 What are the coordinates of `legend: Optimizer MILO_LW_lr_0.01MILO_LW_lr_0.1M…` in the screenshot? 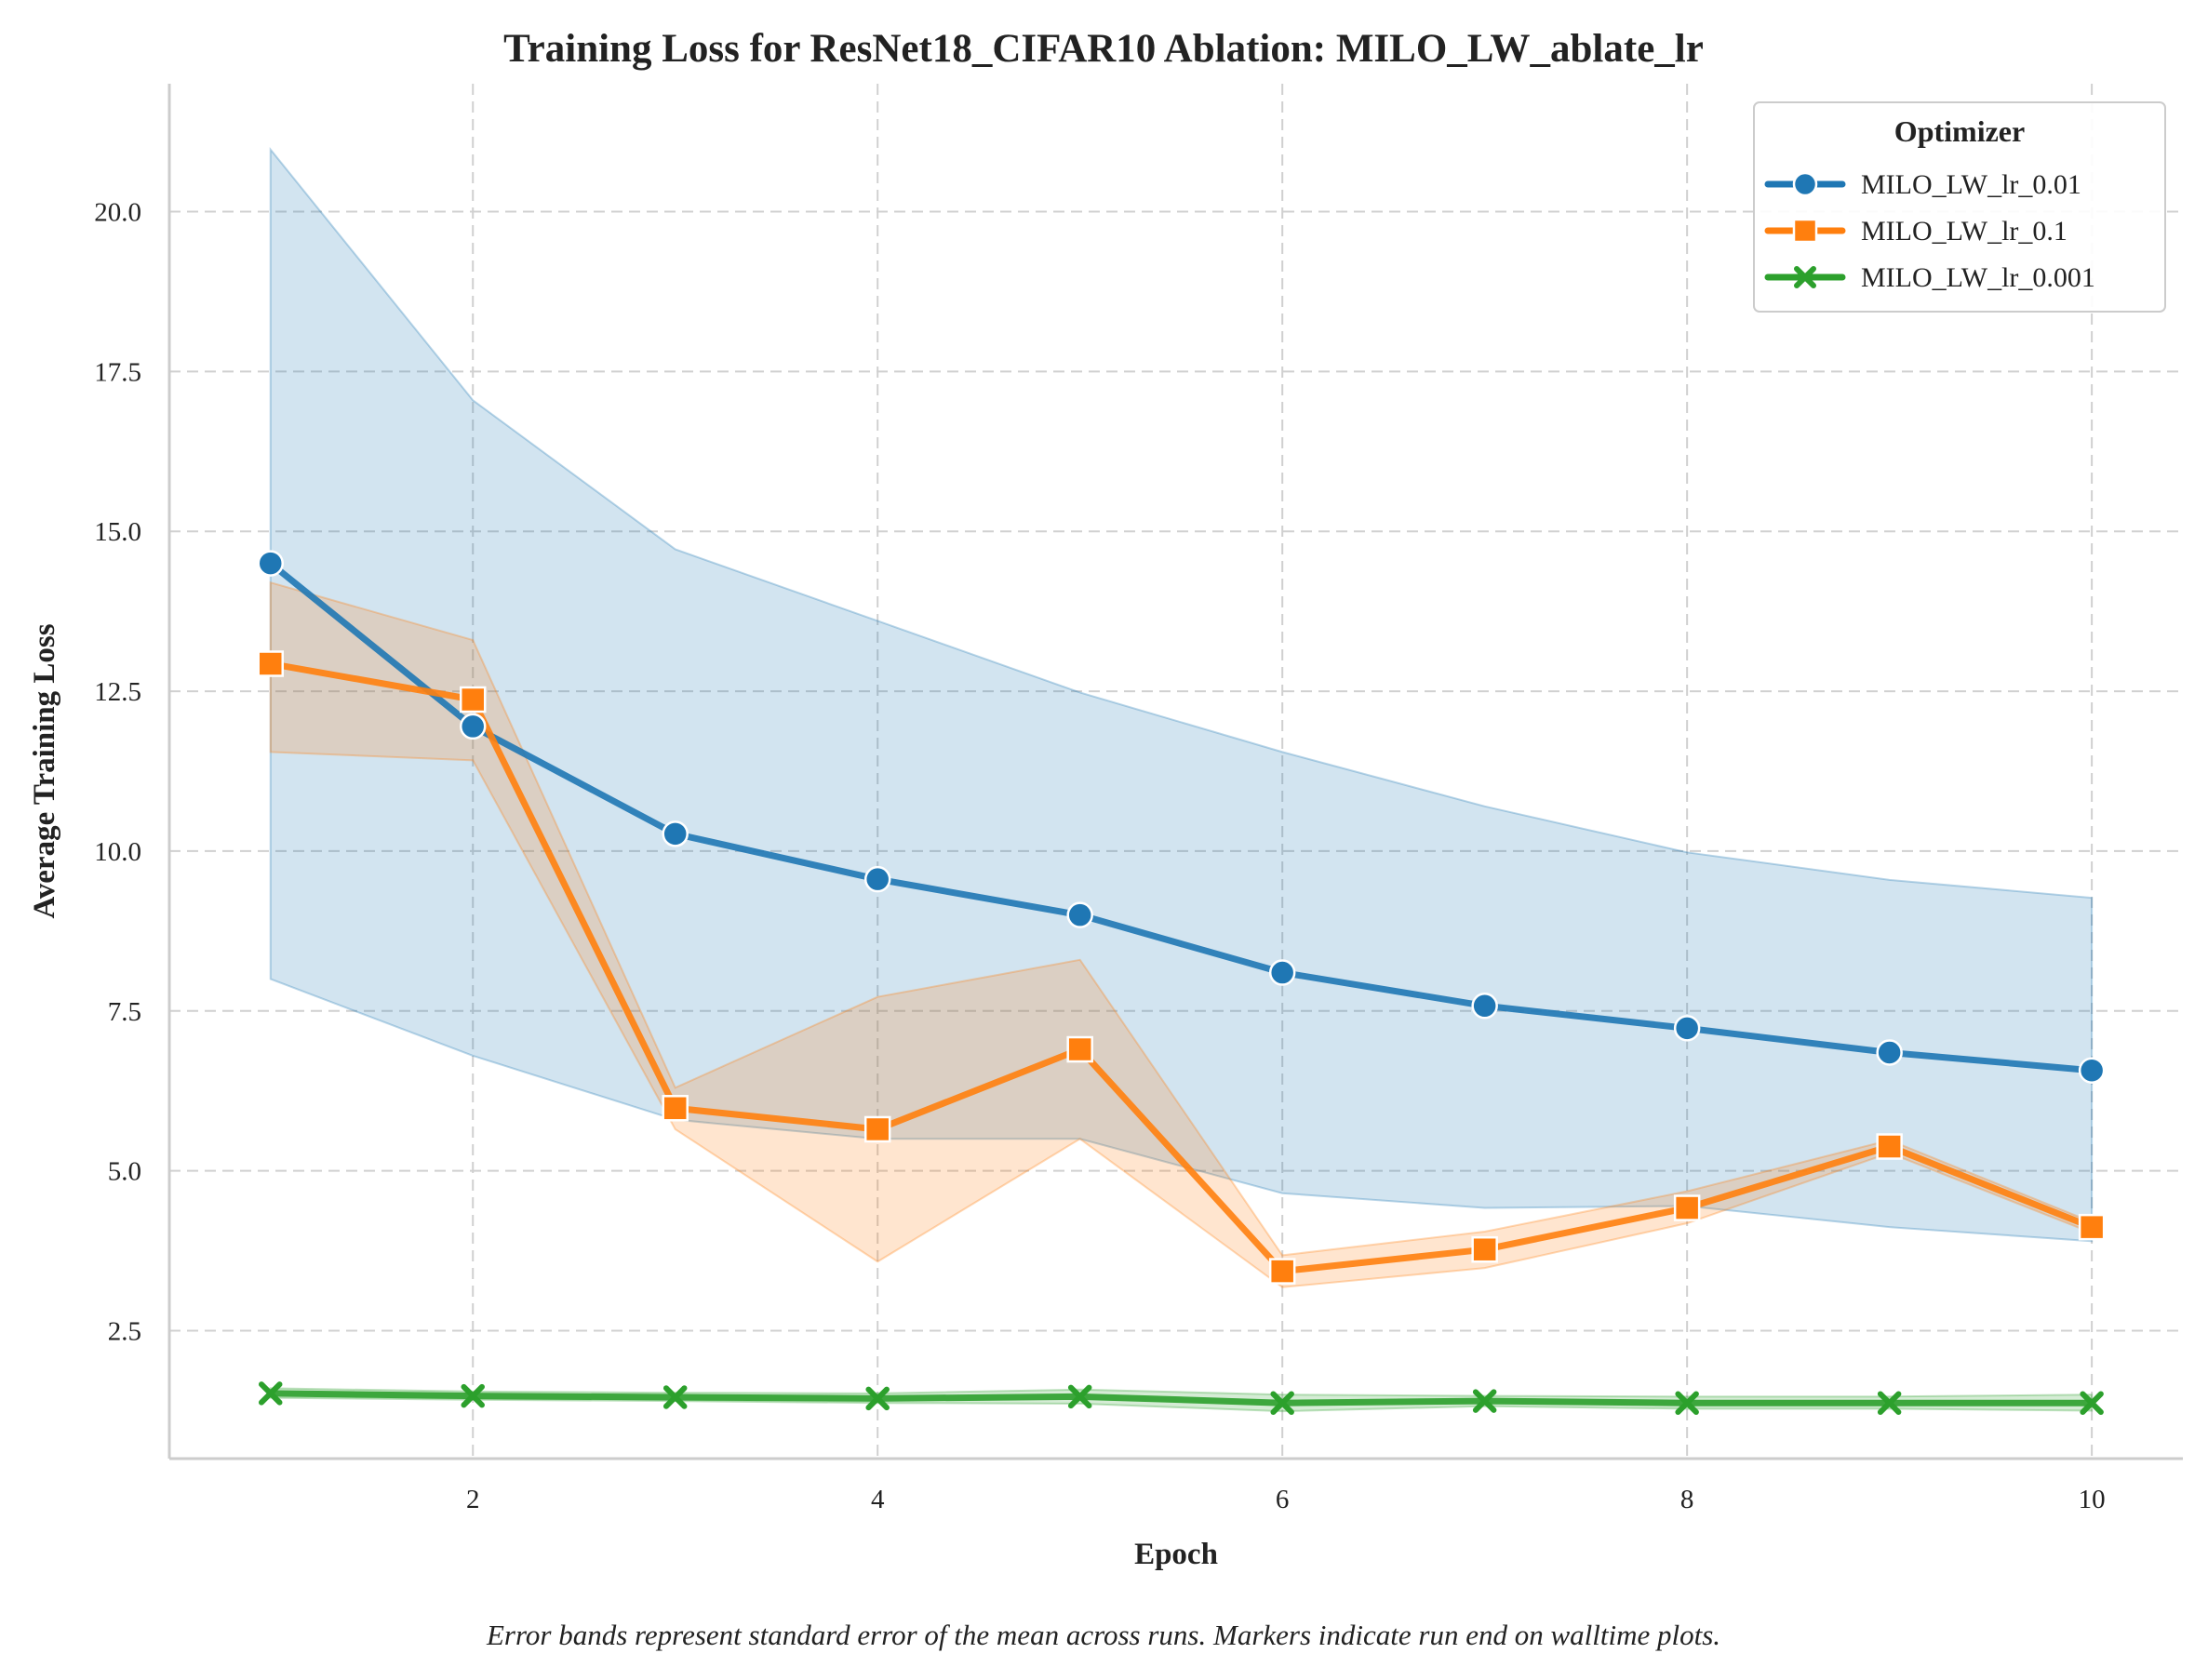 It's located at (1959, 207).